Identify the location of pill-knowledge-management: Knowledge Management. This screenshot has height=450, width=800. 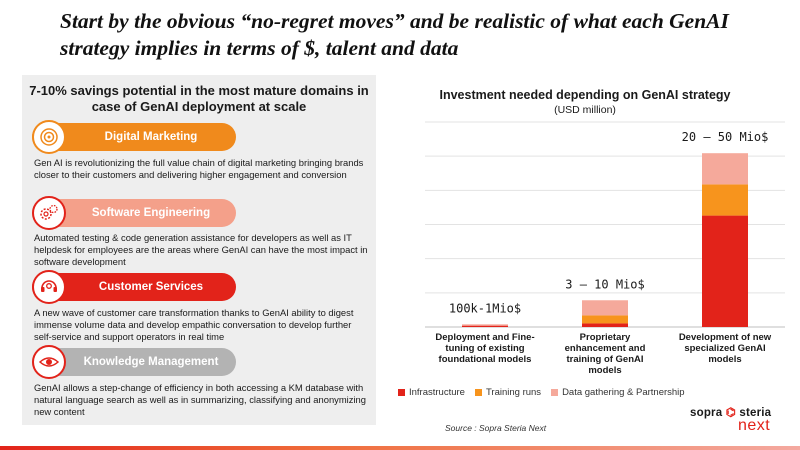
(134, 362).